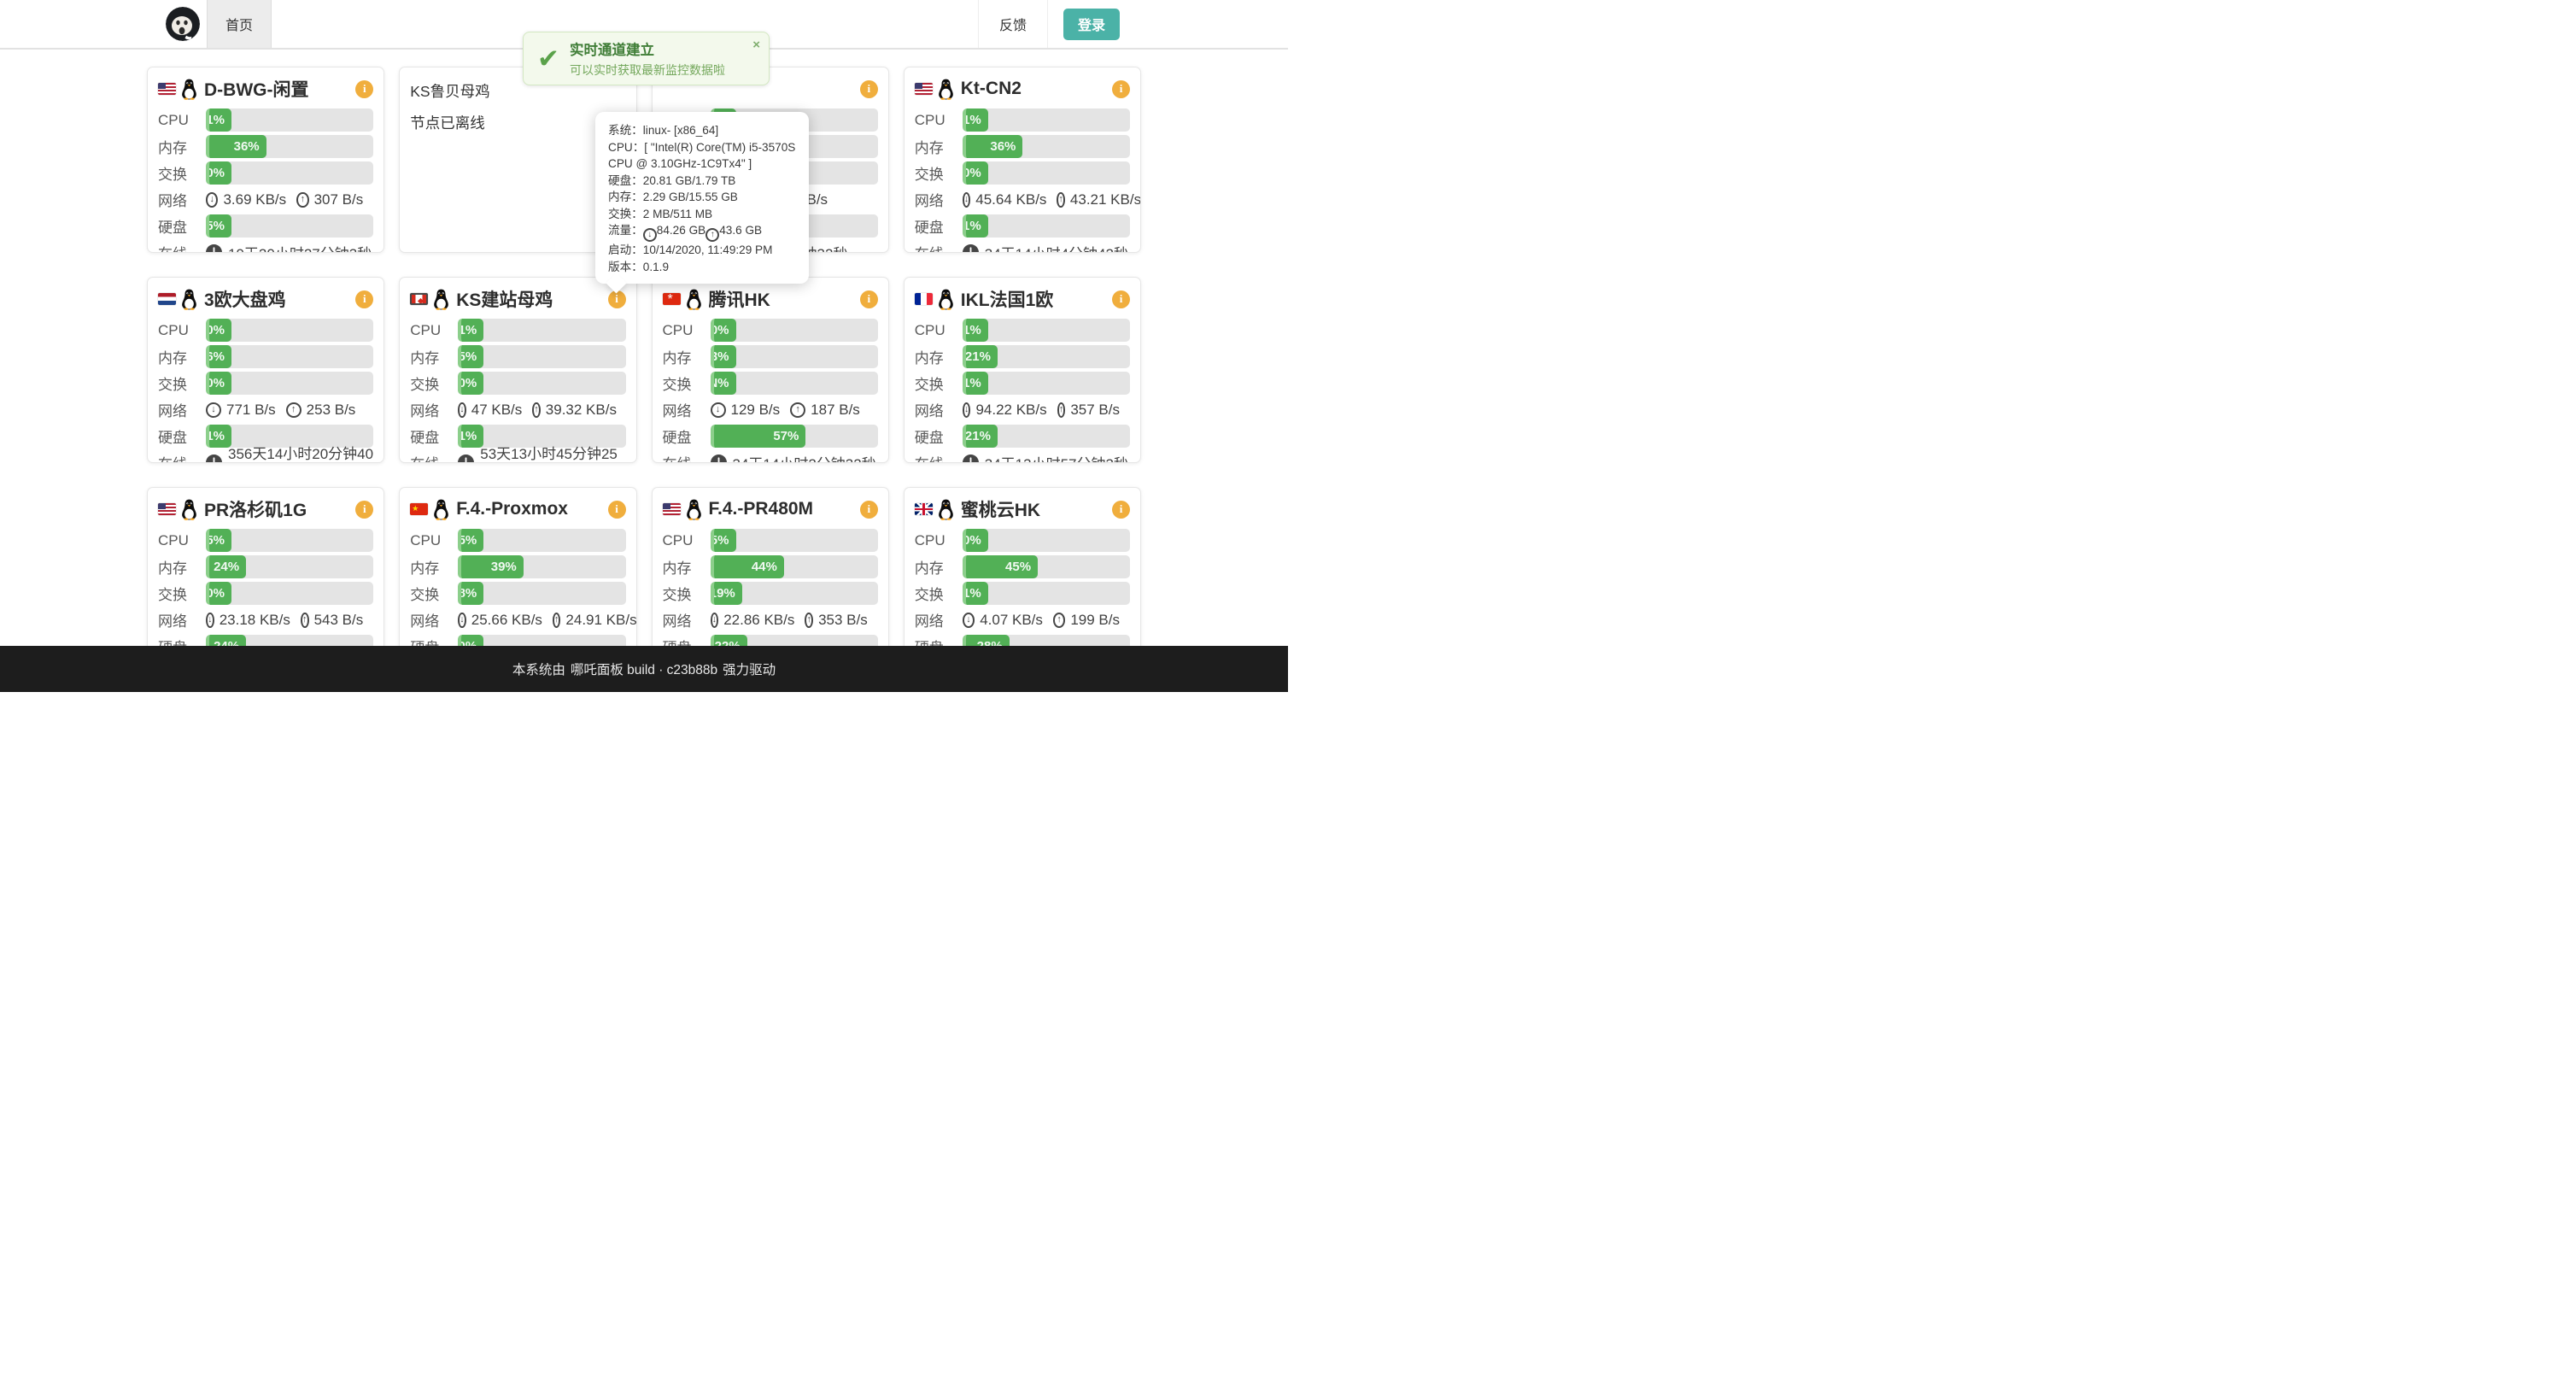 This screenshot has height=1384, width=2576. I want to click on stat-row-mem: 内存 3%, so click(770, 356).